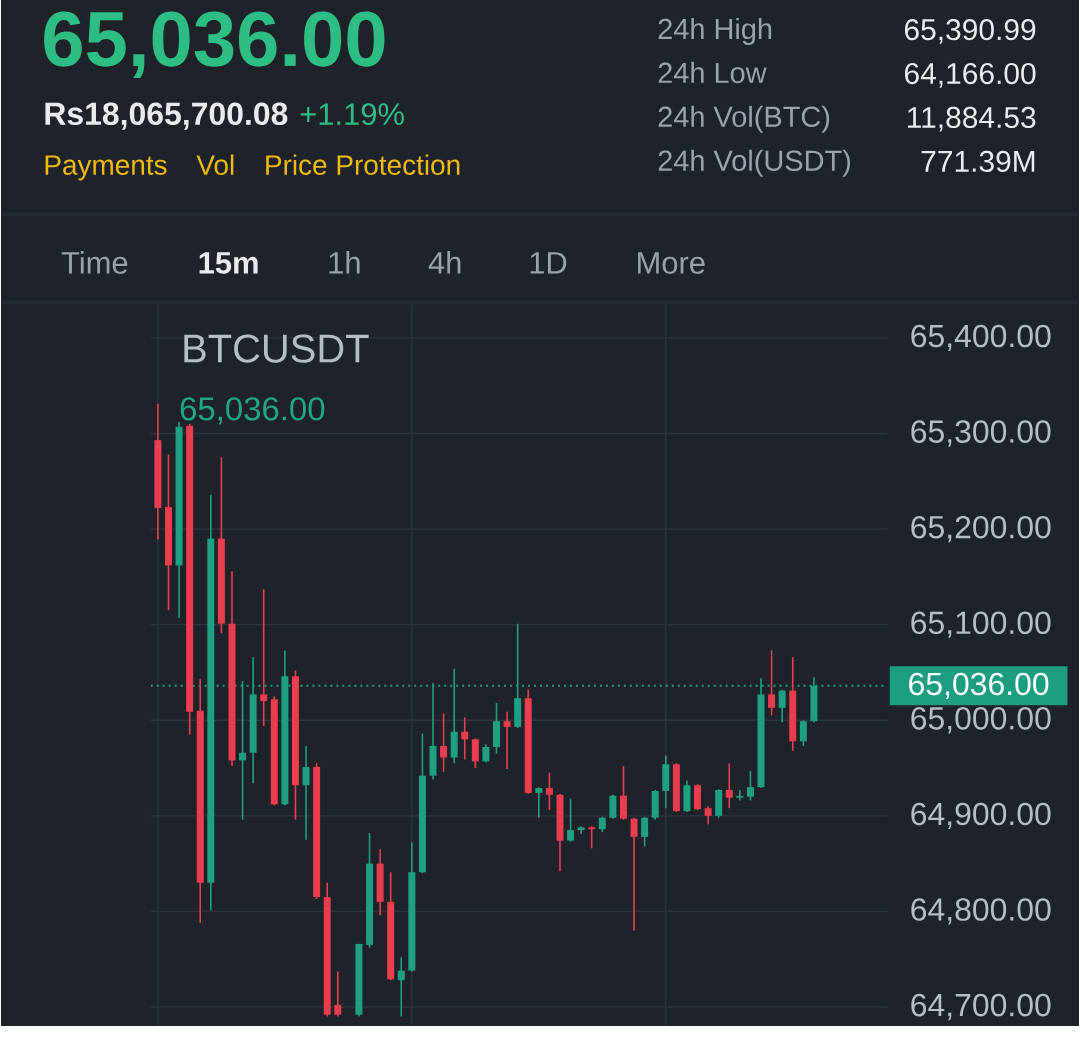 Image resolution: width=1080 pixels, height=1040 pixels. Describe the element at coordinates (971, 119) in the screenshot. I see `text: 11,884.53` at that location.